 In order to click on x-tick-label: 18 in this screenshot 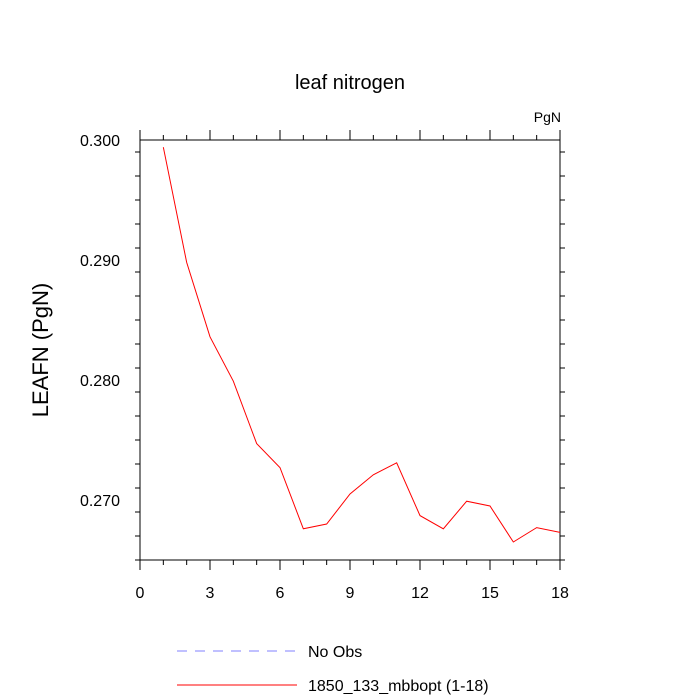, I will do `click(560, 593)`.